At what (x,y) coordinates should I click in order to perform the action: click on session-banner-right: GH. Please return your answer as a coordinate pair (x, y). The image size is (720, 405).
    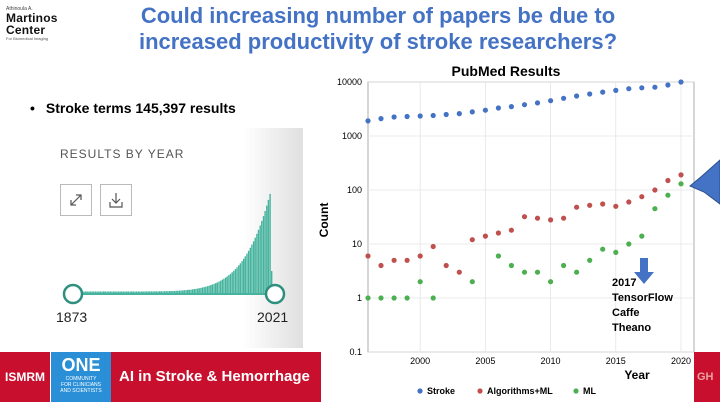
    Looking at the image, I should click on (707, 377).